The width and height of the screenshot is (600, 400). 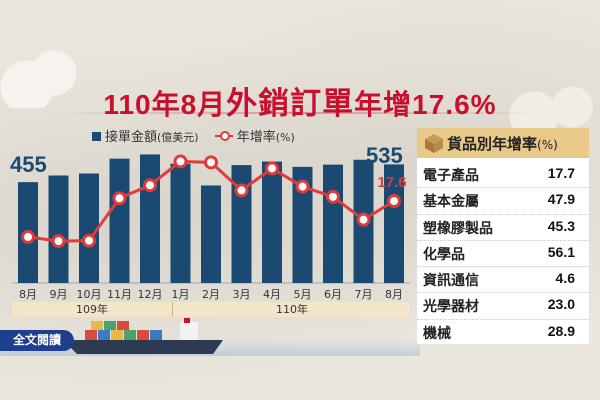 I want to click on headline: 110年8月外銷訂單年增17.6%, so click(x=300, y=100).